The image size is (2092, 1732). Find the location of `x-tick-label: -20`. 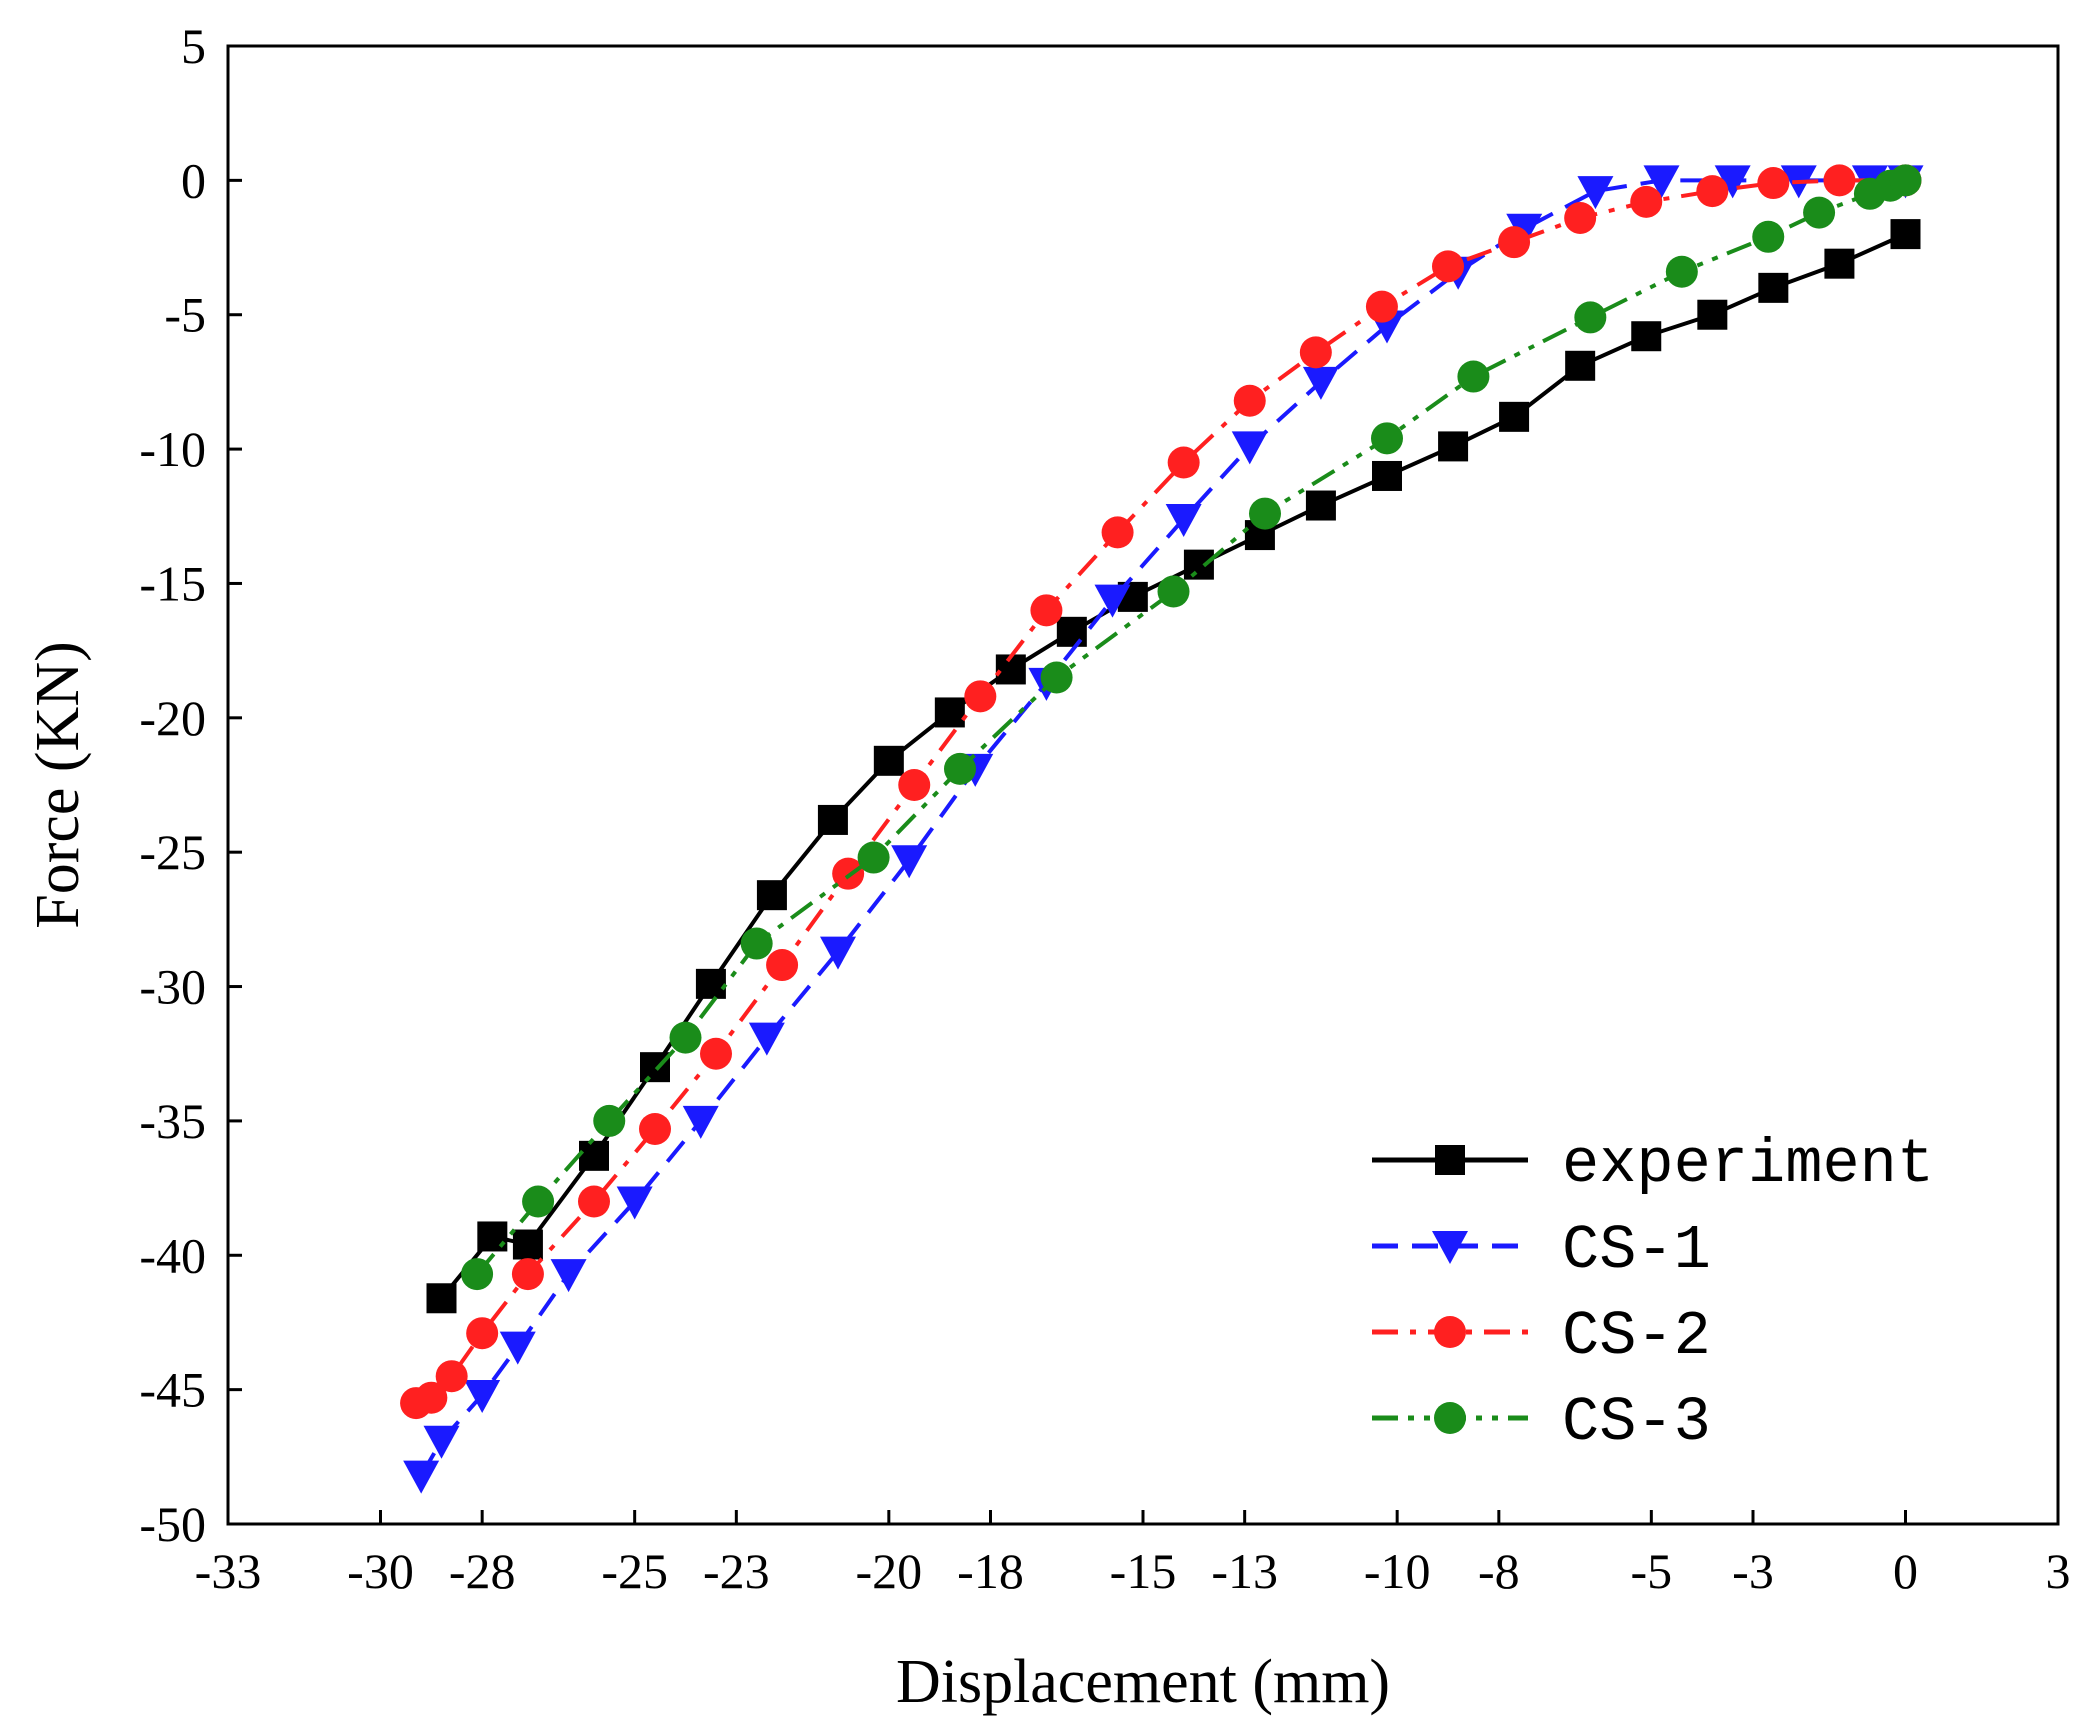

x-tick-label: -20 is located at coordinates (889, 1571).